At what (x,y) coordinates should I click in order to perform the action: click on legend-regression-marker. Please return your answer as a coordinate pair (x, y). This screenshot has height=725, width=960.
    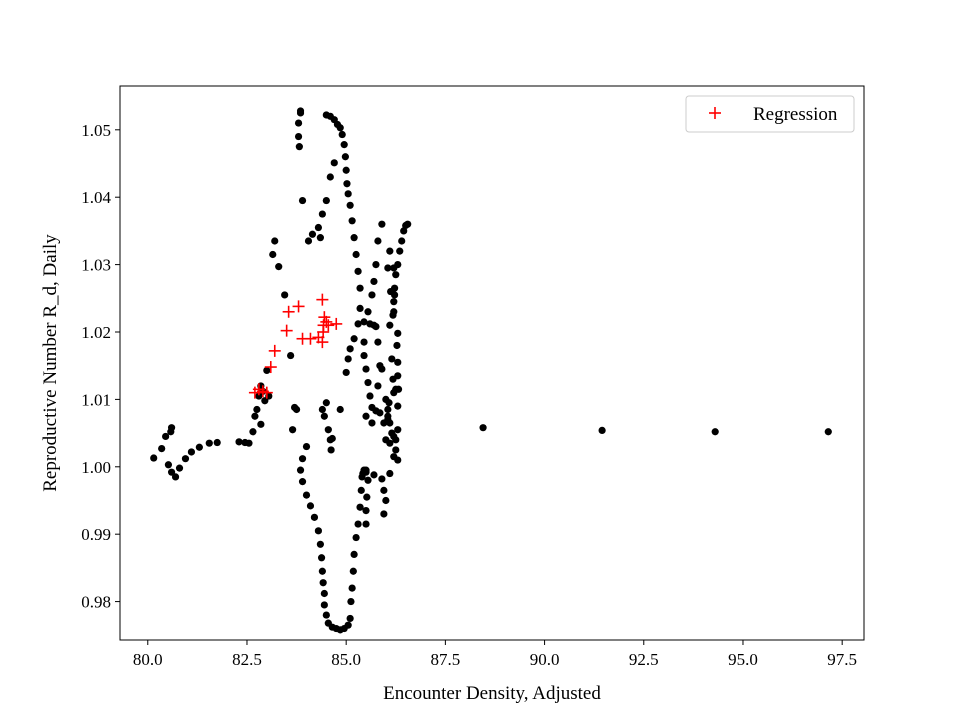
    Looking at the image, I should click on (715, 113).